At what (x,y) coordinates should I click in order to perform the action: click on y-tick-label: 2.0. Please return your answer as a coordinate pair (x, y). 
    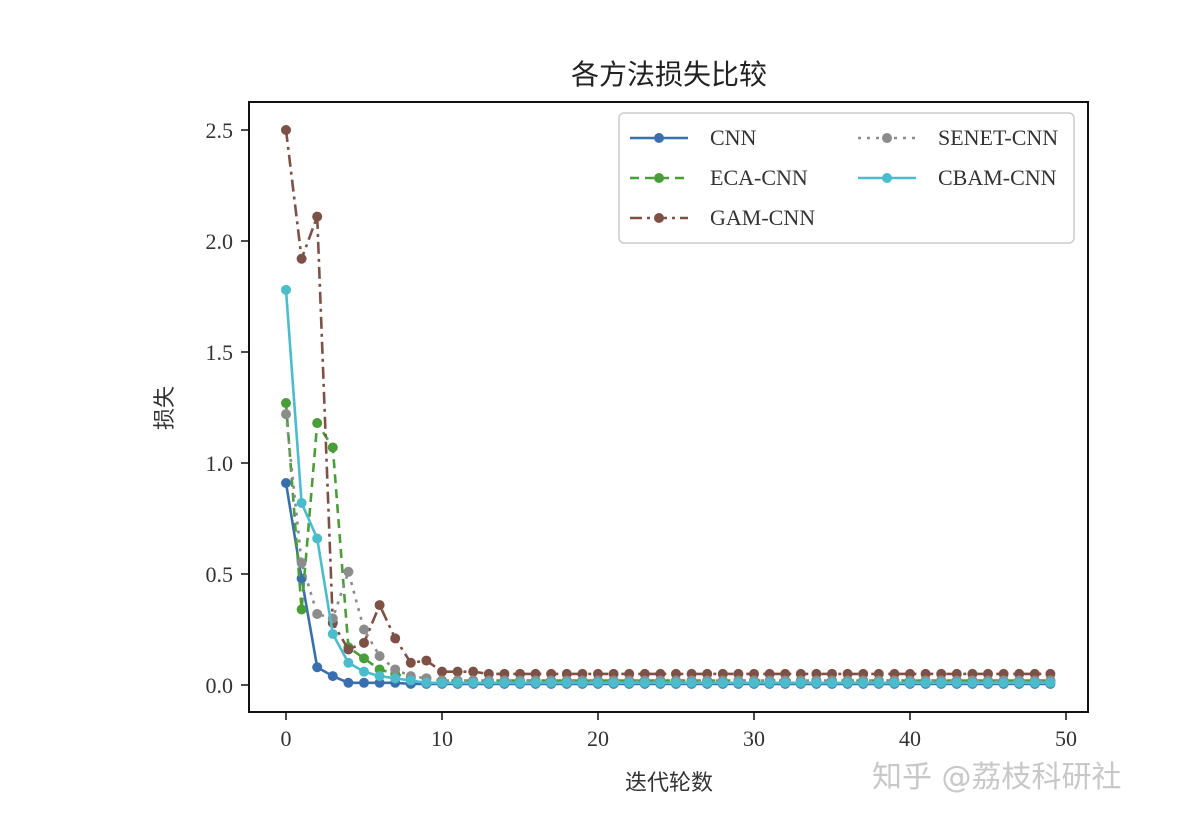
    Looking at the image, I should click on (220, 241).